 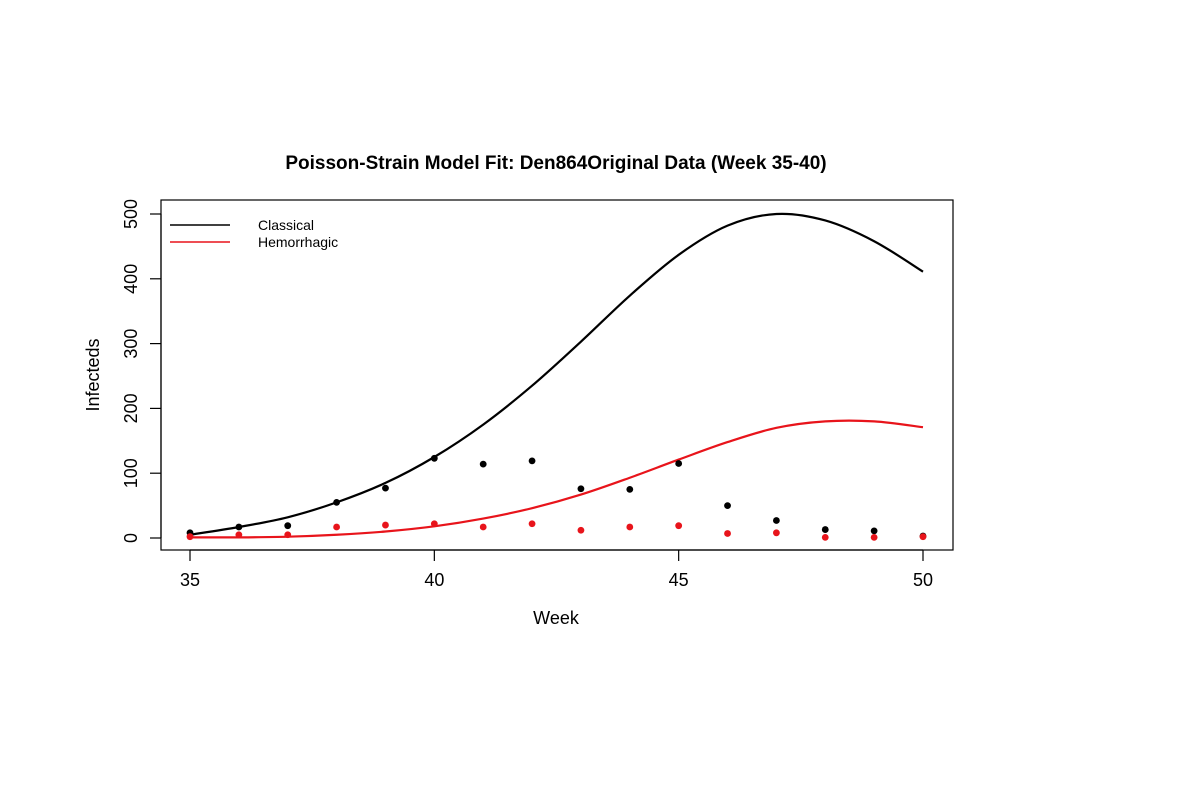 I want to click on x-axis: 35 40 45 50, so click(x=556, y=569).